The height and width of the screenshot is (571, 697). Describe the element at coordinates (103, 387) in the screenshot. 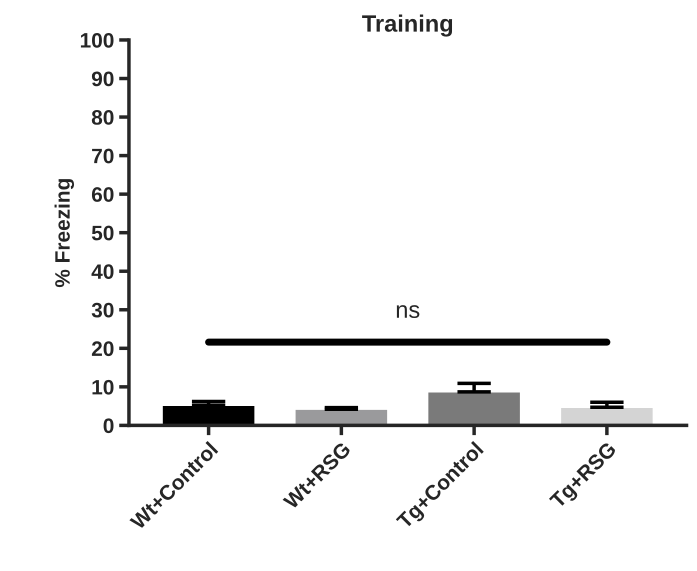

I see `y-tick-label: 10` at that location.